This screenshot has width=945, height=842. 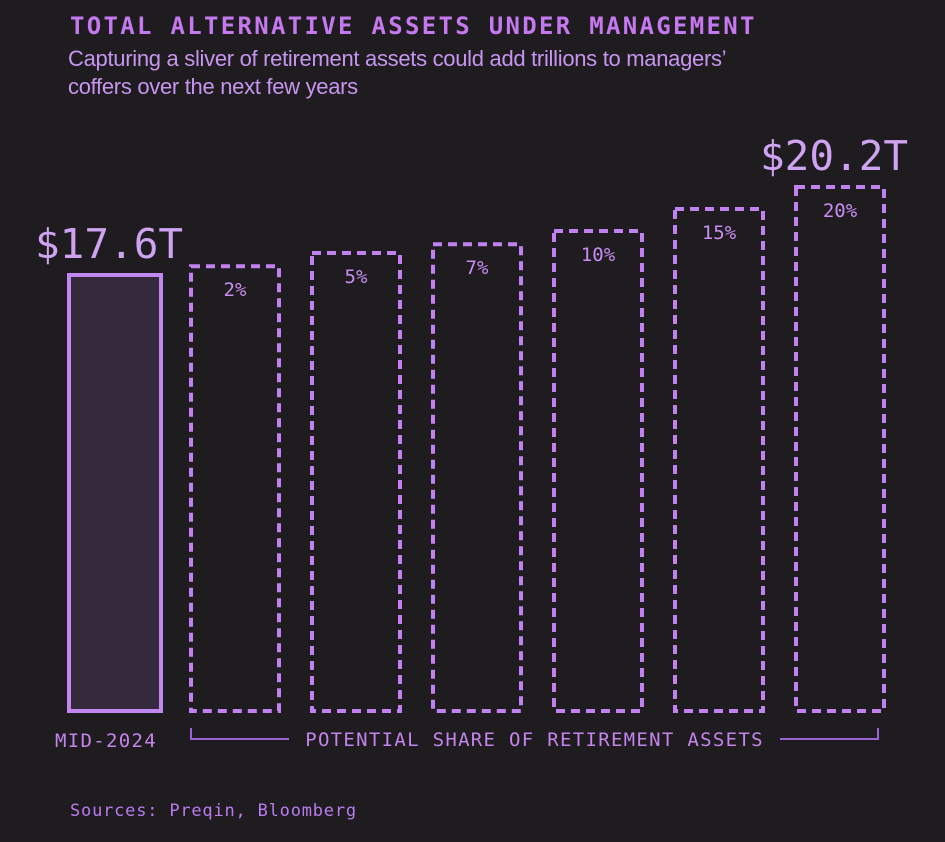 What do you see at coordinates (598, 471) in the screenshot?
I see `bar-dashed-10%` at bounding box center [598, 471].